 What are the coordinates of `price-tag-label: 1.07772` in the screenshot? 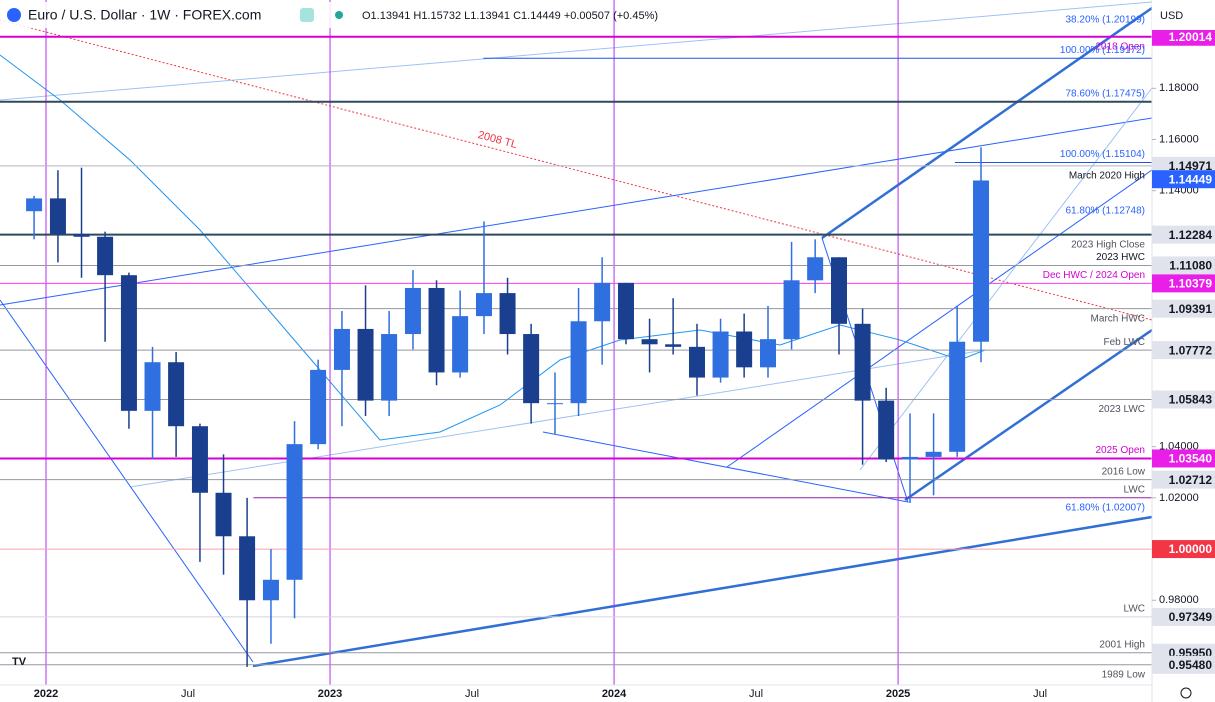 It's located at (1191, 350).